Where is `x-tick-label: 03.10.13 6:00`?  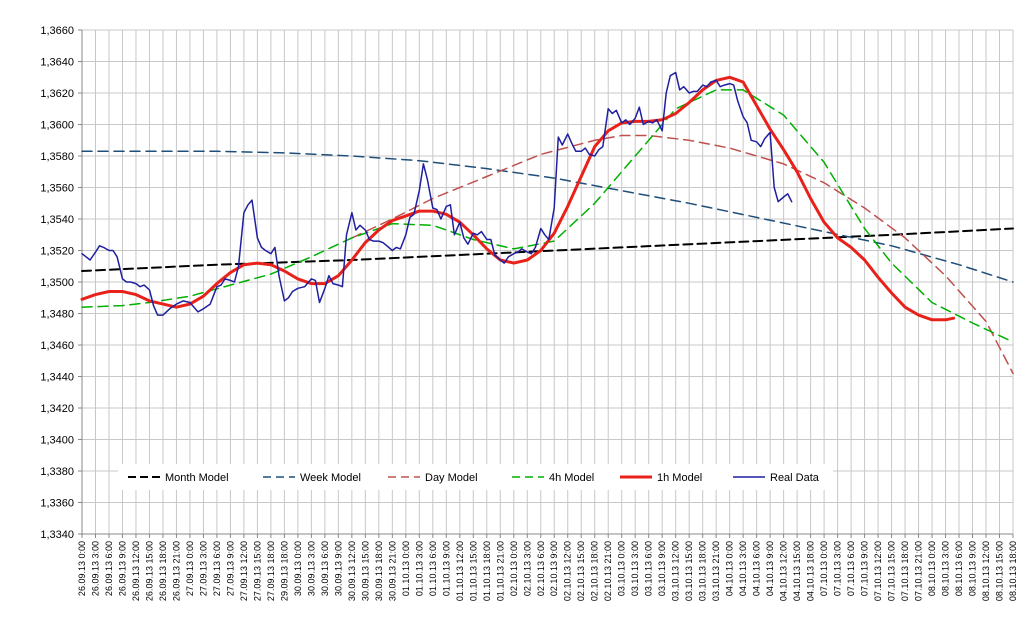 x-tick-label: 03.10.13 6:00 is located at coordinates (649, 568).